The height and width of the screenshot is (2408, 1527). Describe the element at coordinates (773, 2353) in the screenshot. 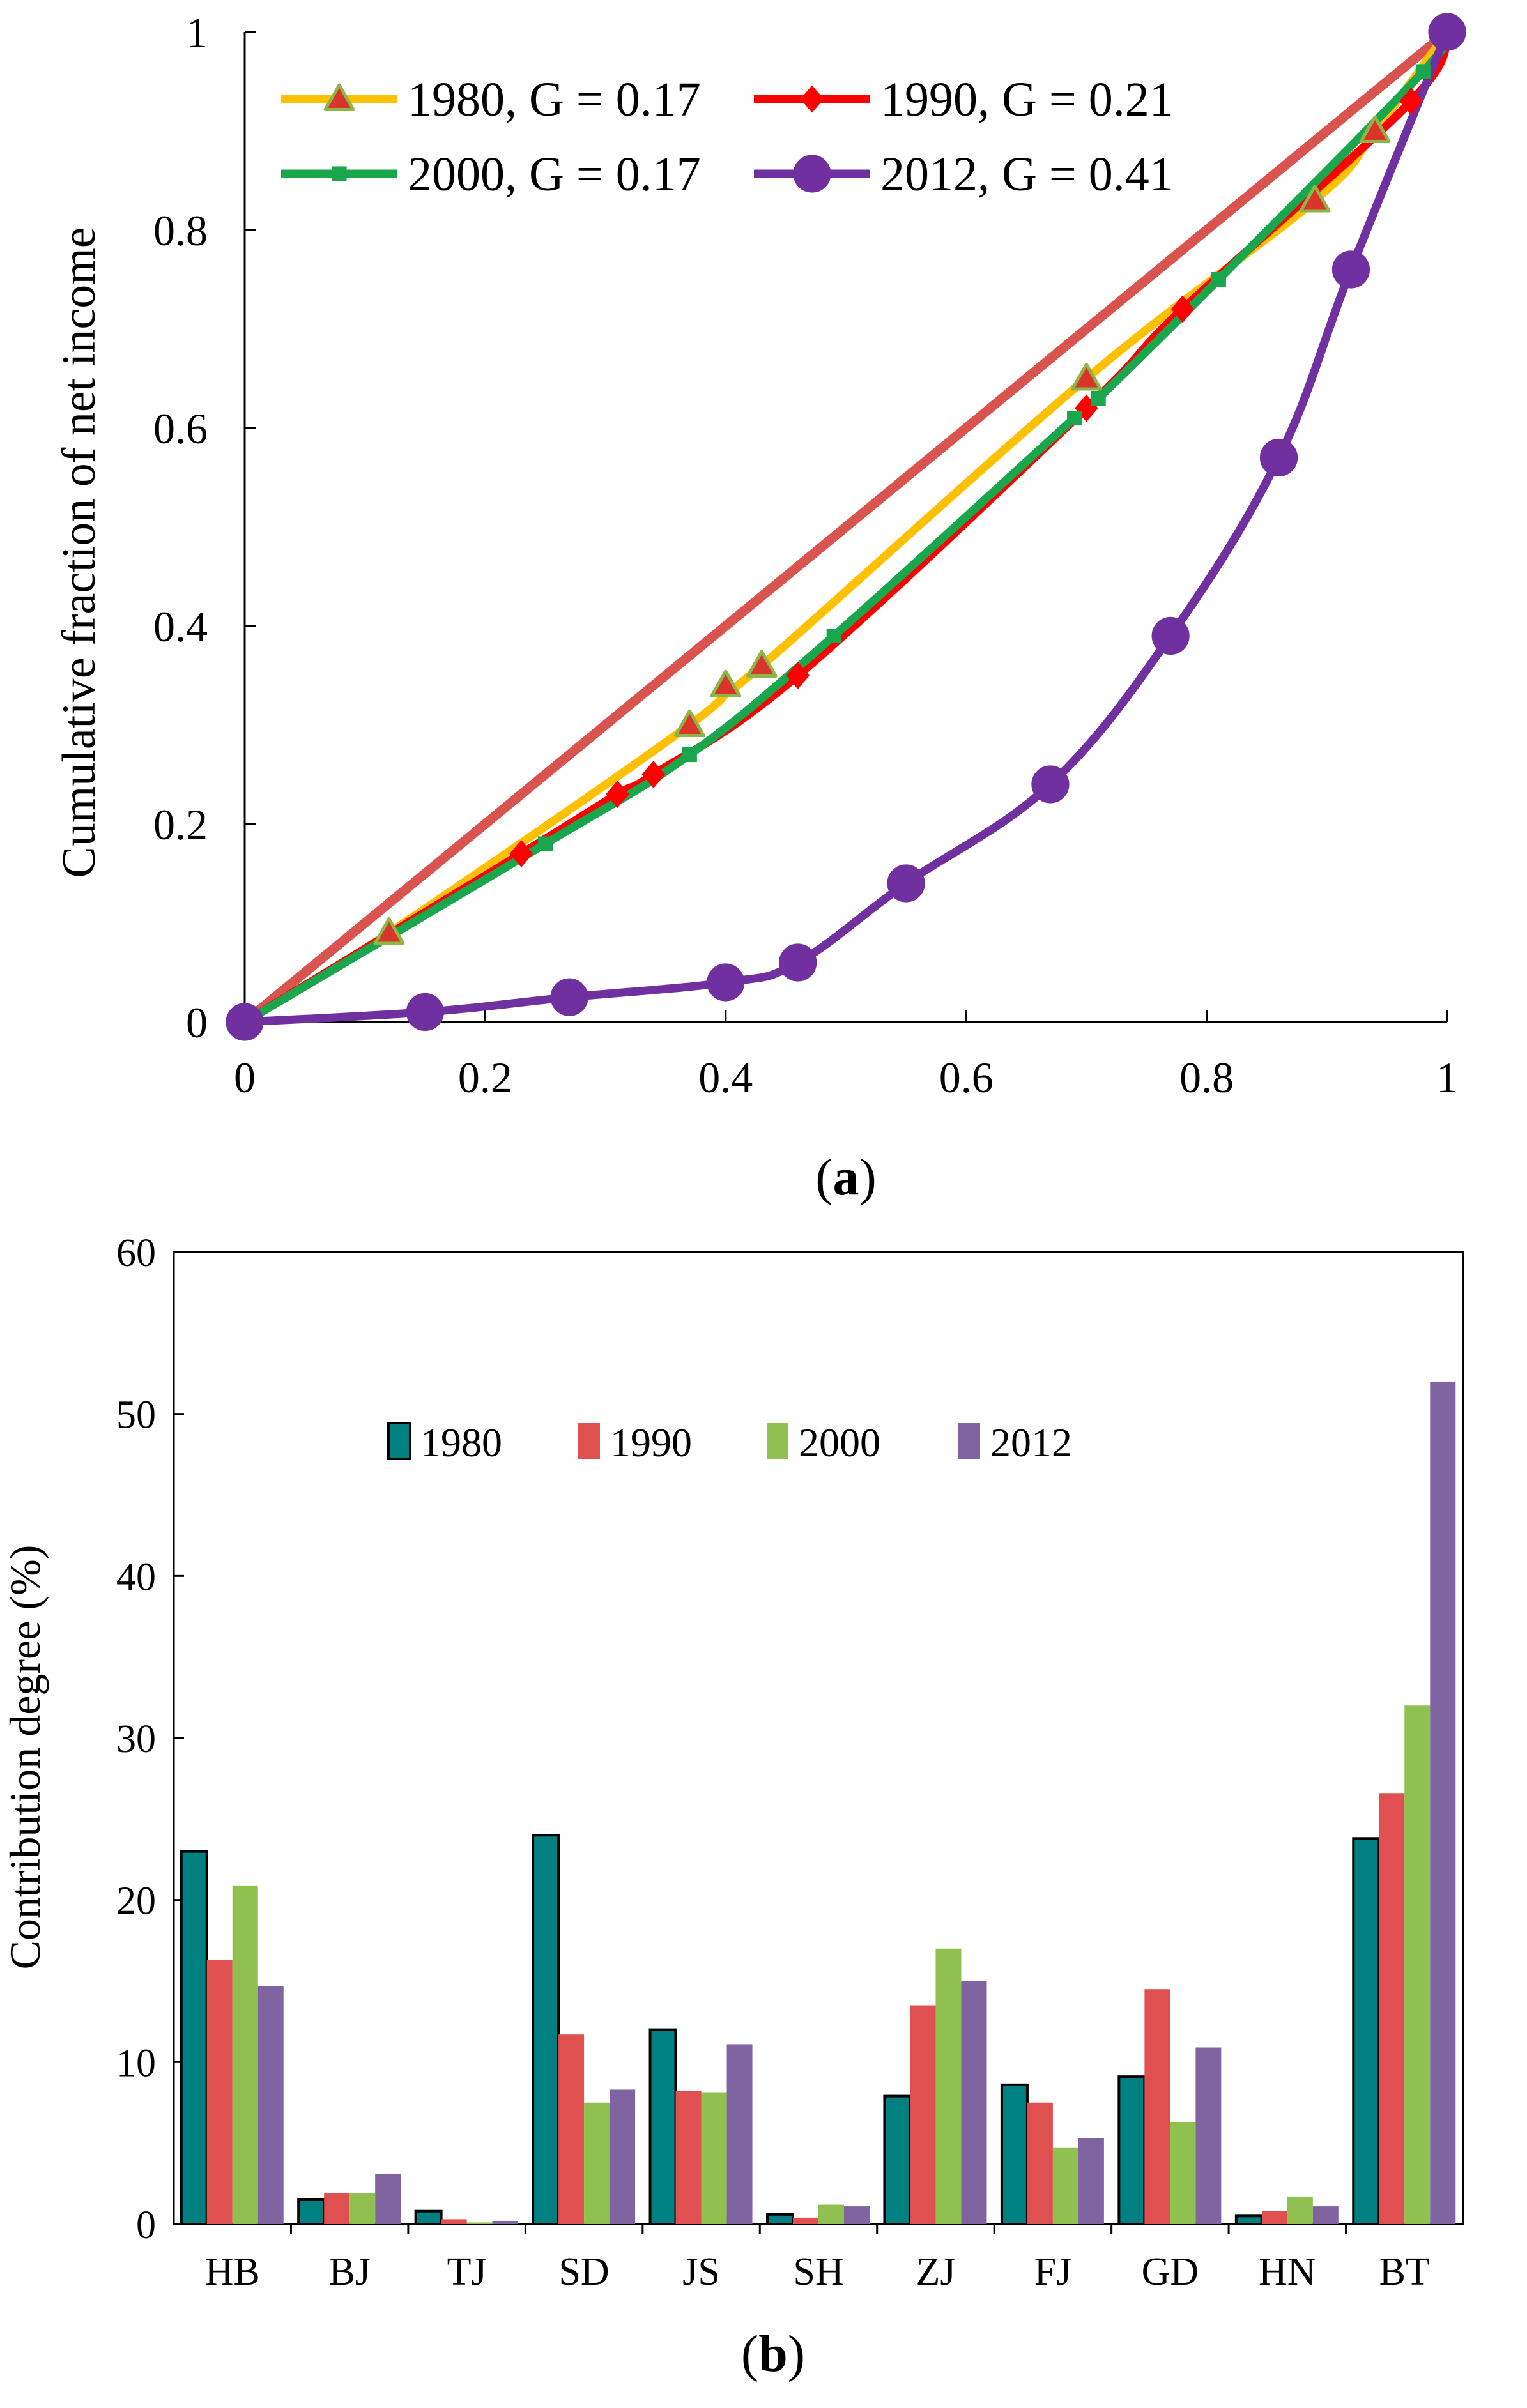

I see `panel-label-b-letter: b` at that location.